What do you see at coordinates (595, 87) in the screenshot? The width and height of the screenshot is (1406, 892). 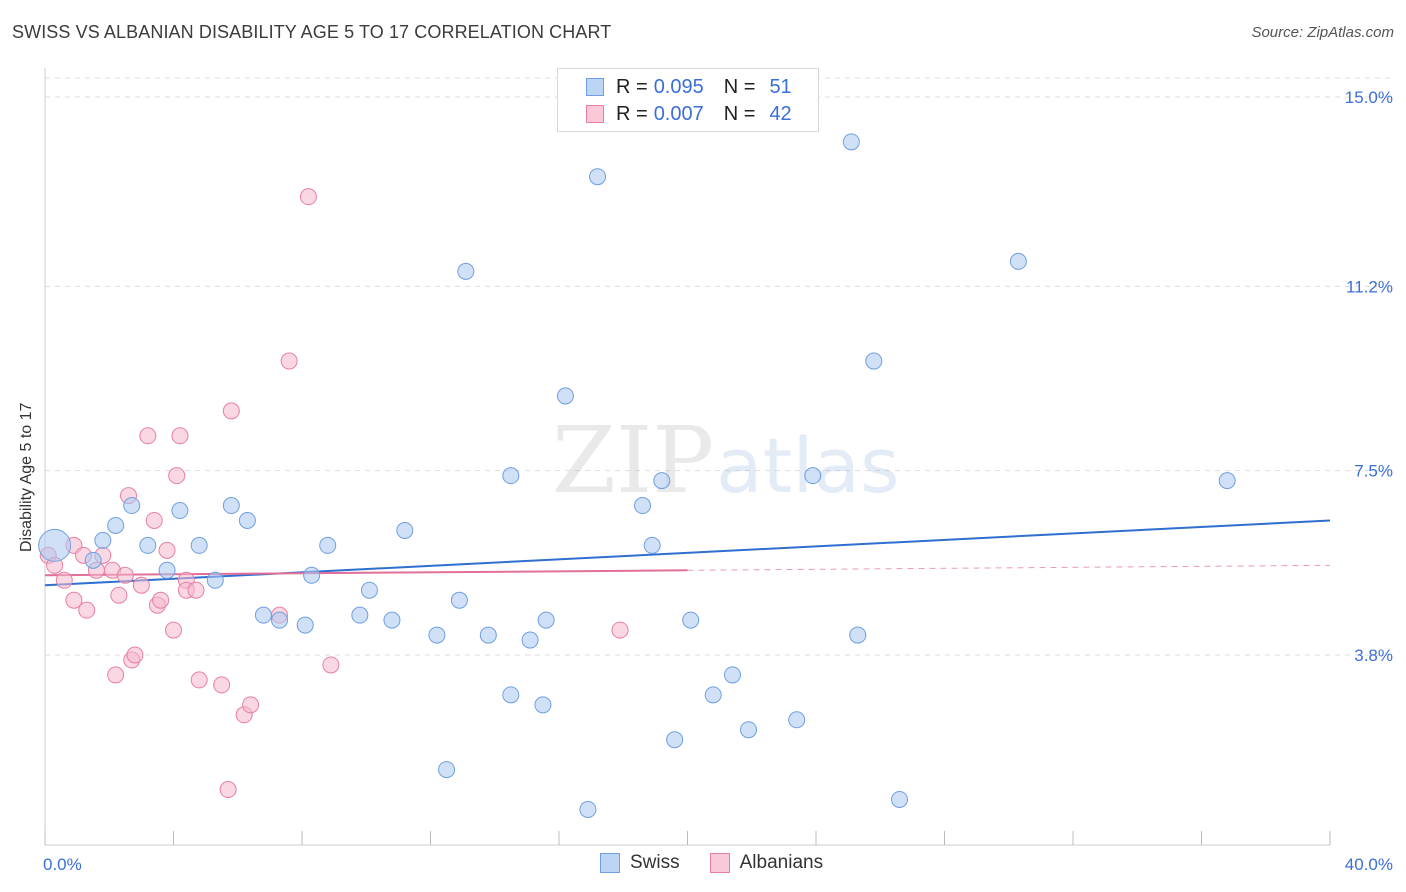 I see `legend-swatch-swiss` at bounding box center [595, 87].